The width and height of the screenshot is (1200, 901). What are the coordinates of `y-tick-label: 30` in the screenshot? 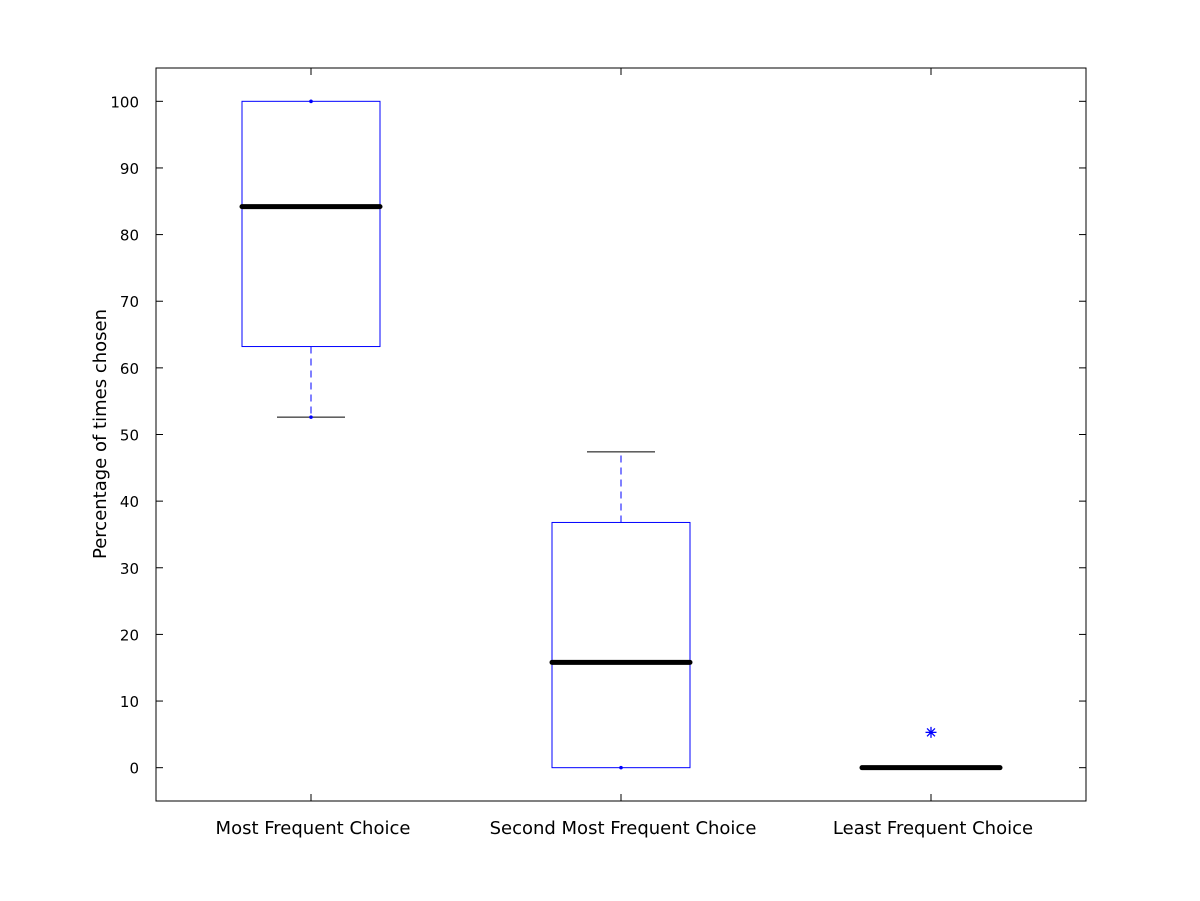 It's located at (129, 569).